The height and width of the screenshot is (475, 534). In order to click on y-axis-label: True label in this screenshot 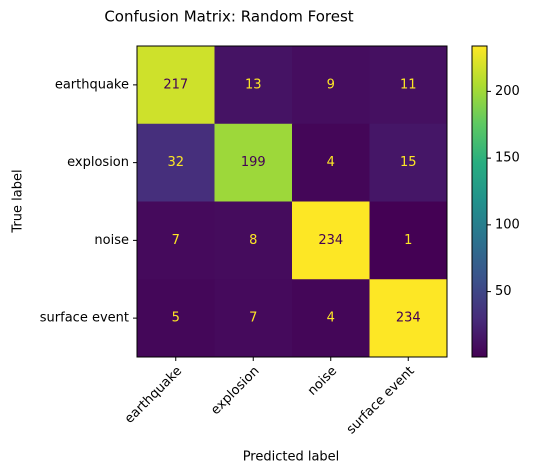, I will do `click(18, 201)`.